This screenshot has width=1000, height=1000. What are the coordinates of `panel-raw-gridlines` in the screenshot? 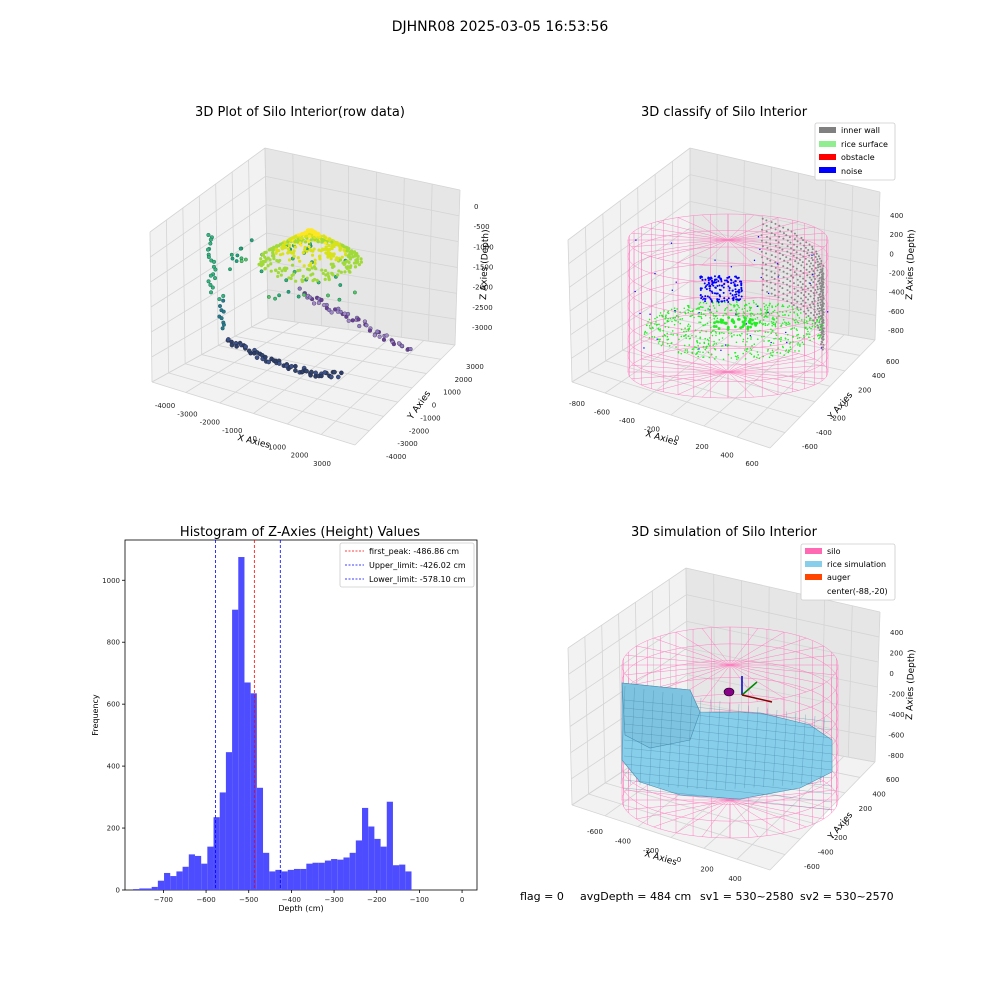 It's located at (305, 296).